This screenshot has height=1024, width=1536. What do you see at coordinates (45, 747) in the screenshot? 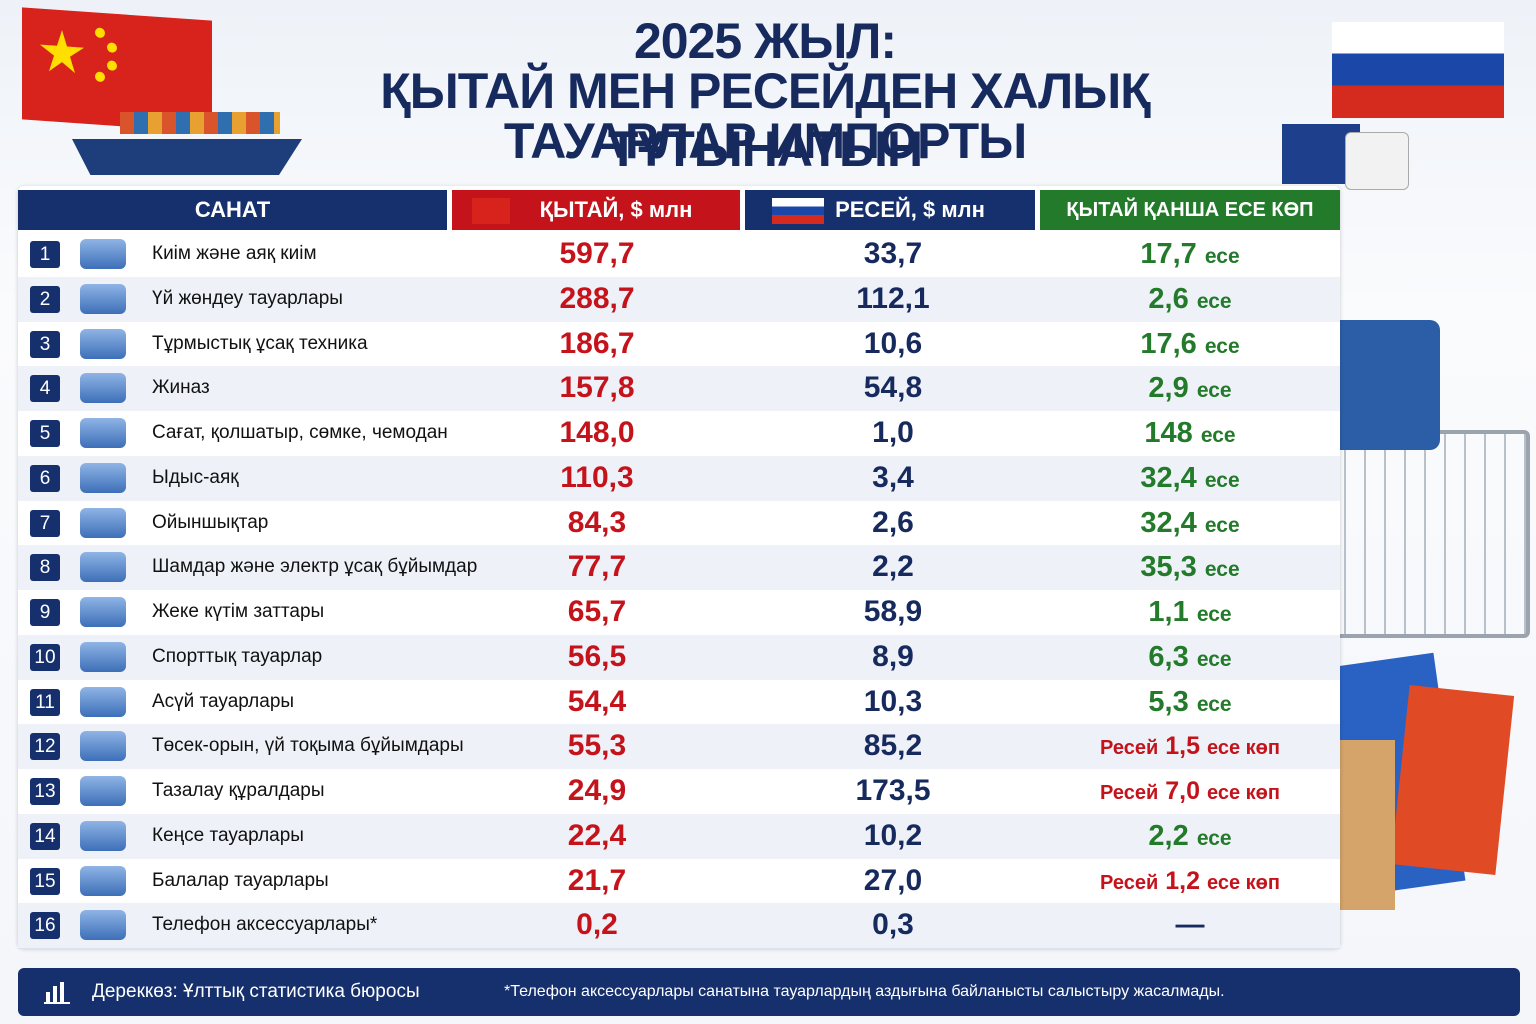
I see `row-number: 12` at bounding box center [45, 747].